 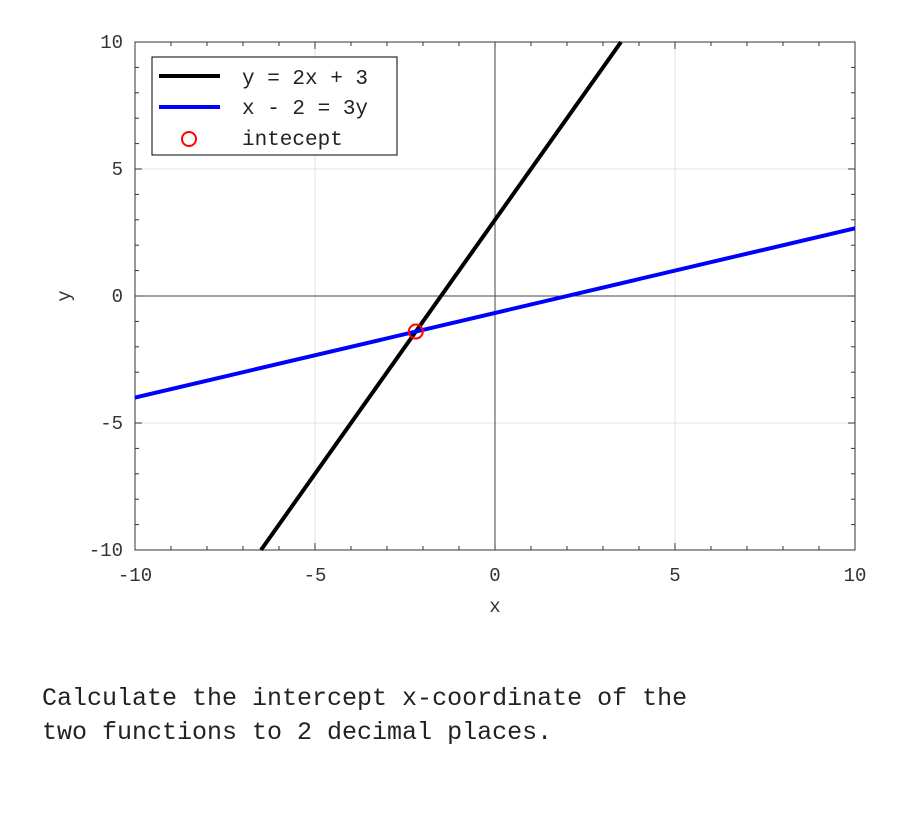 What do you see at coordinates (65, 295) in the screenshot?
I see `y-axis-label: y` at bounding box center [65, 295].